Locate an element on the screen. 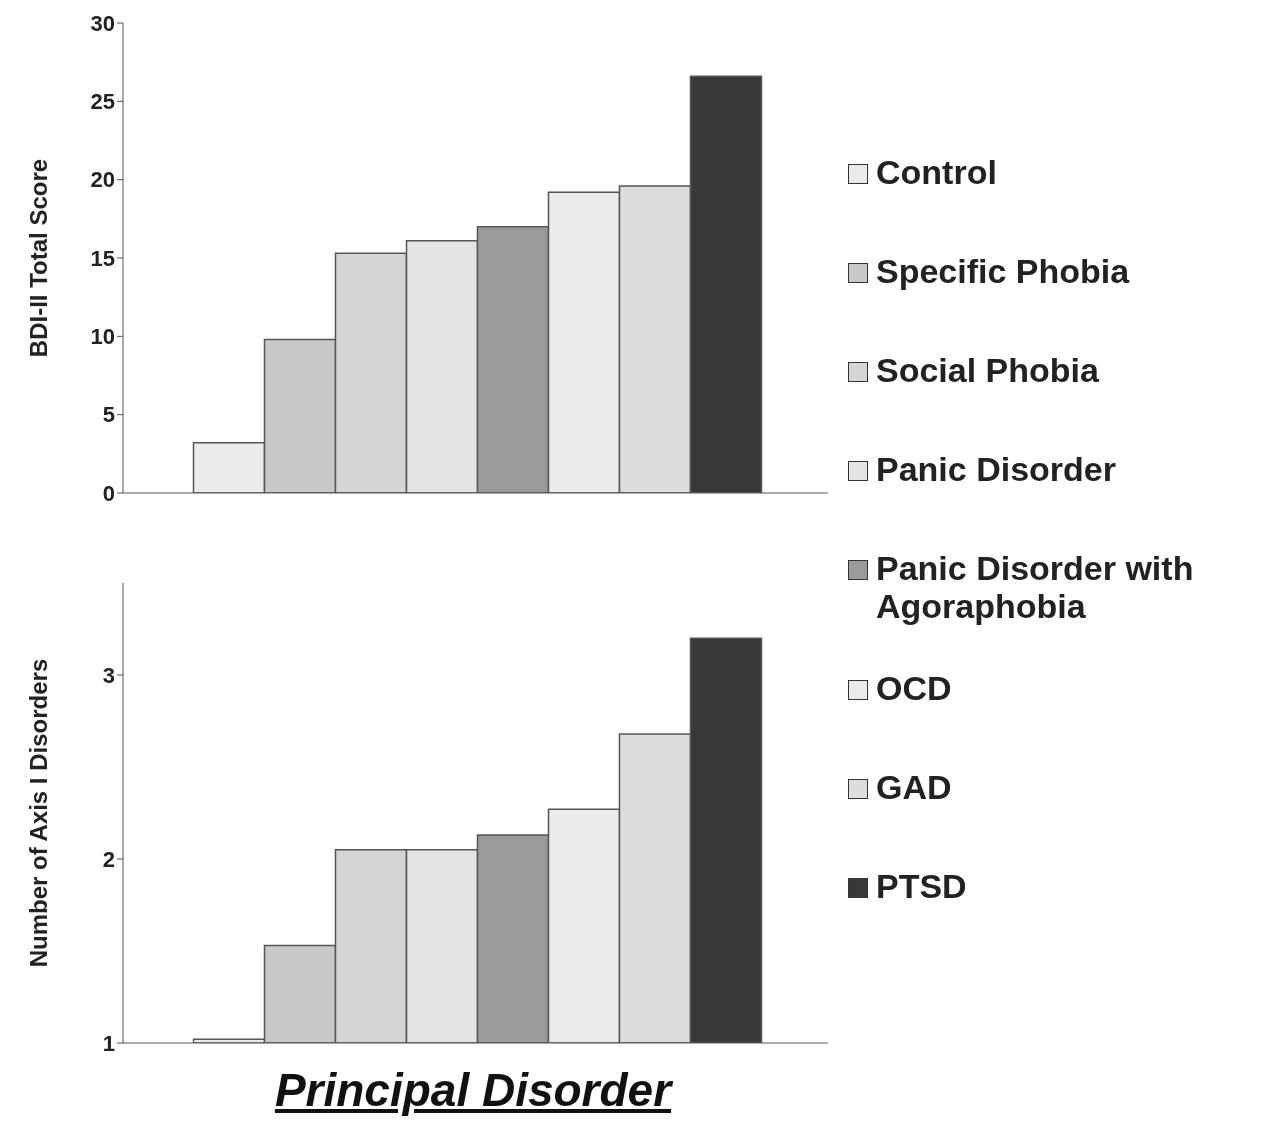 The image size is (1287, 1121). legend-label: GAD is located at coordinates (914, 787).